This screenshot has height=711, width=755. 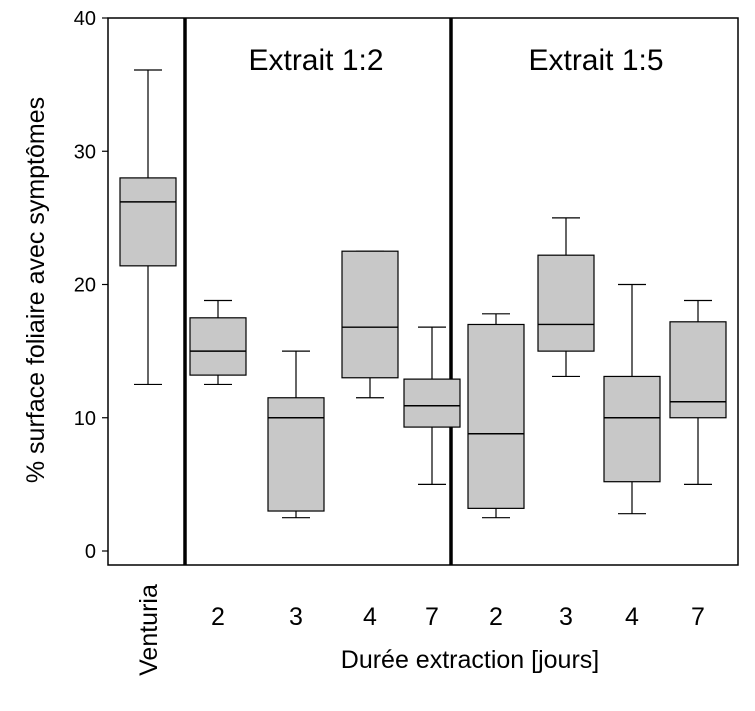 I want to click on y-tick-label-40: 40, so click(x=85, y=19).